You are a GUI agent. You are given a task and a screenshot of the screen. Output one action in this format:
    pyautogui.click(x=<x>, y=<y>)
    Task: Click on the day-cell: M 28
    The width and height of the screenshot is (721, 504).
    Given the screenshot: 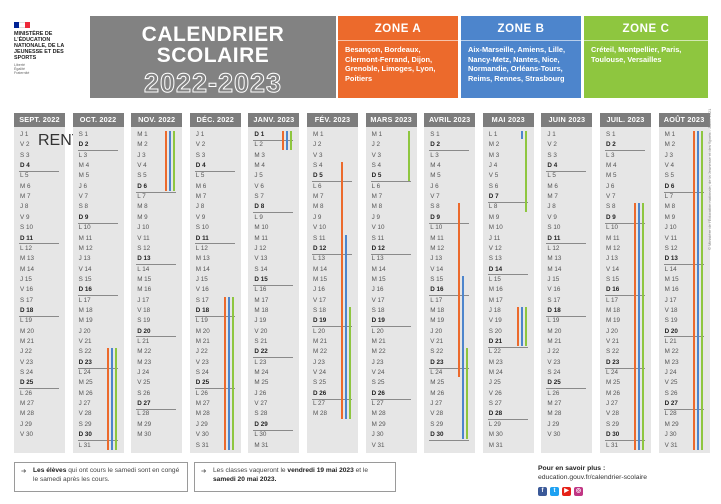 What is the action you would take?
    pyautogui.click(x=378, y=414)
    